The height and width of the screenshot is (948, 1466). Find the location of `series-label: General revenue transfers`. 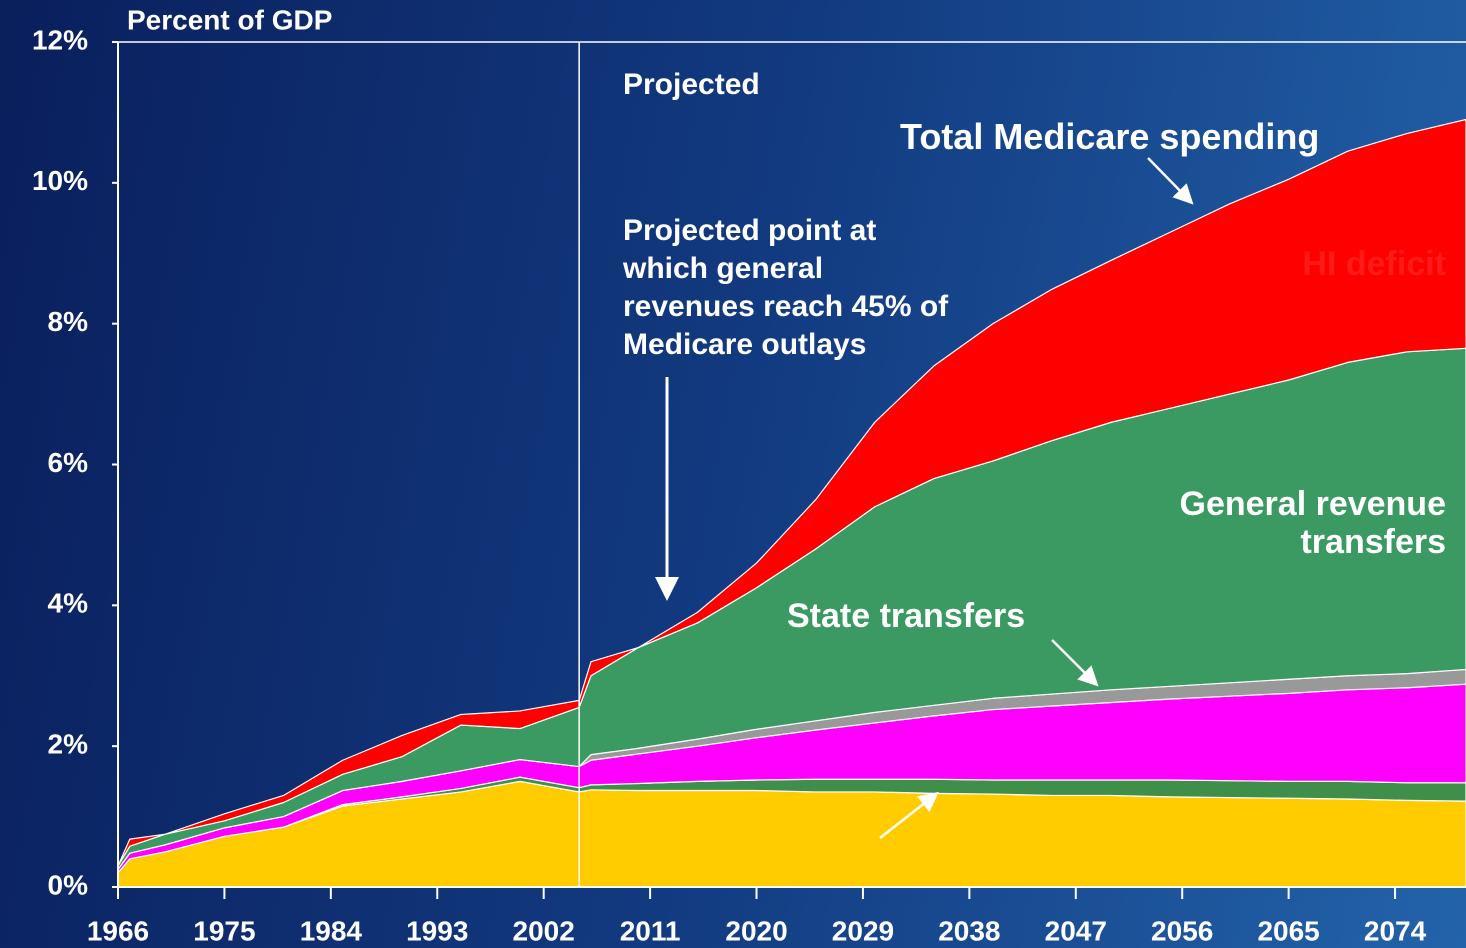

series-label: General revenue transfers is located at coordinates (1312, 523).